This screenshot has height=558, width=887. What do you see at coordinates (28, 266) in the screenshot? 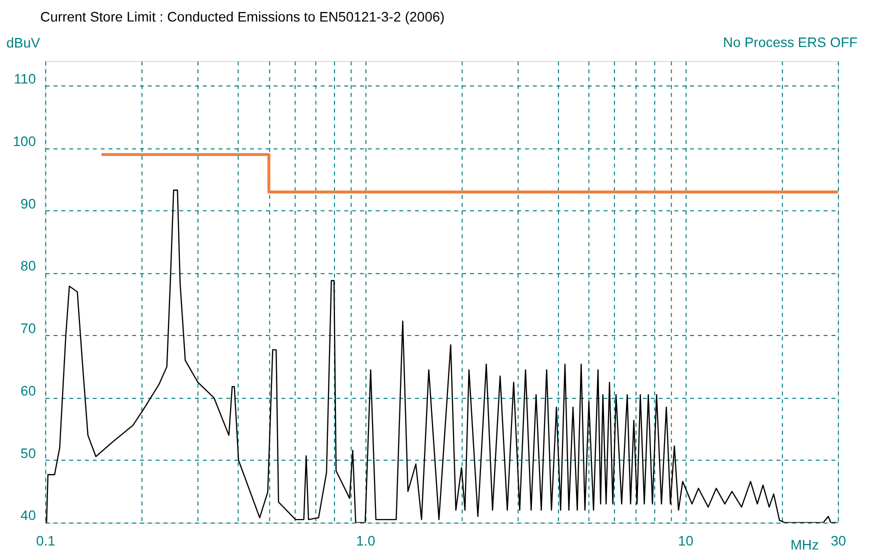
I see `y-tick-label: 80` at bounding box center [28, 266].